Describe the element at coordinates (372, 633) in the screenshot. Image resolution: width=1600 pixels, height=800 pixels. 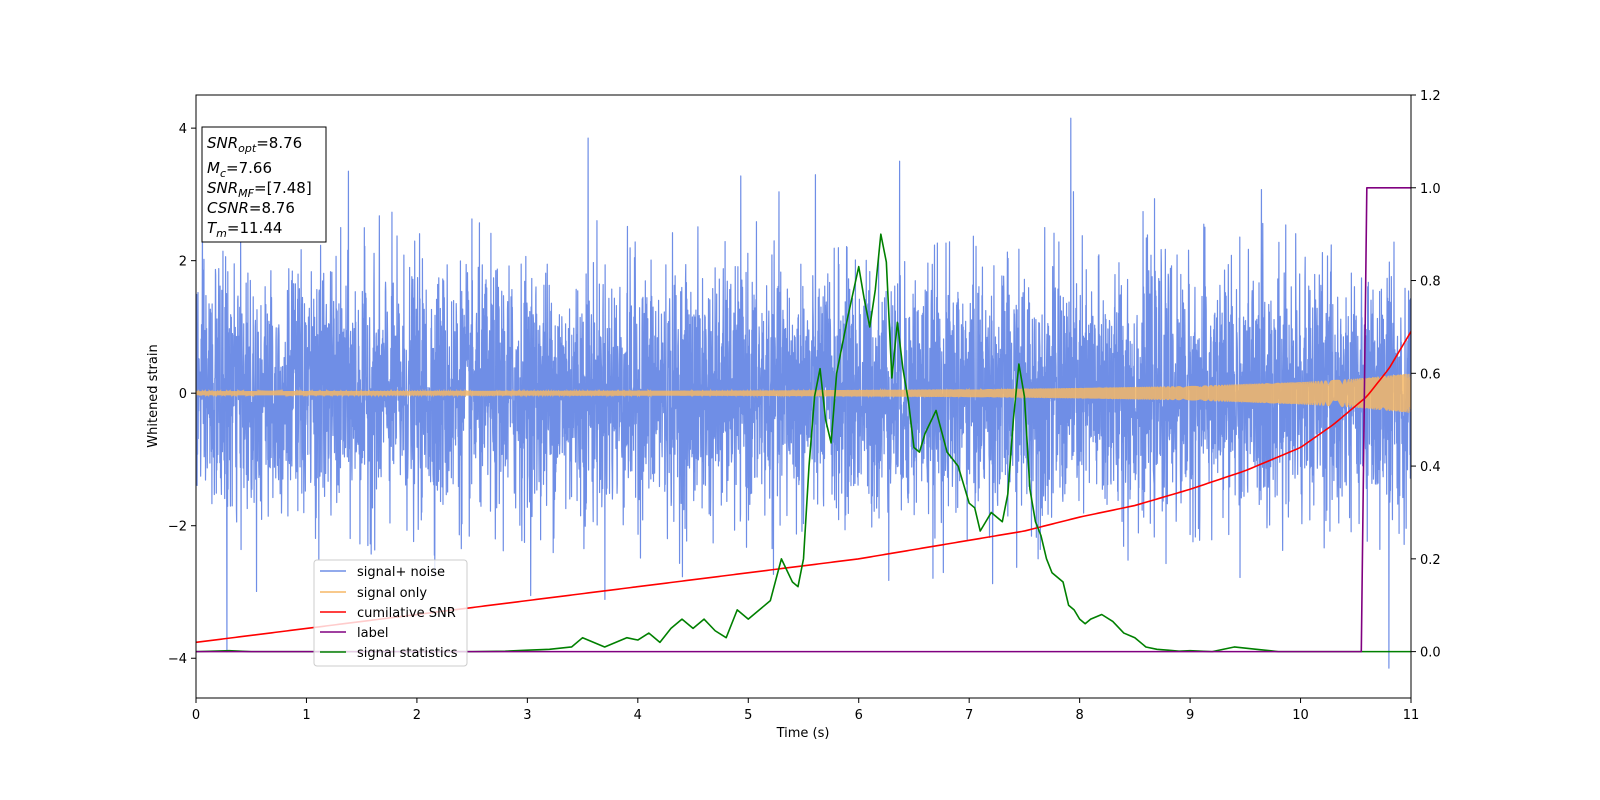
I see `legend-label-label: label` at that location.